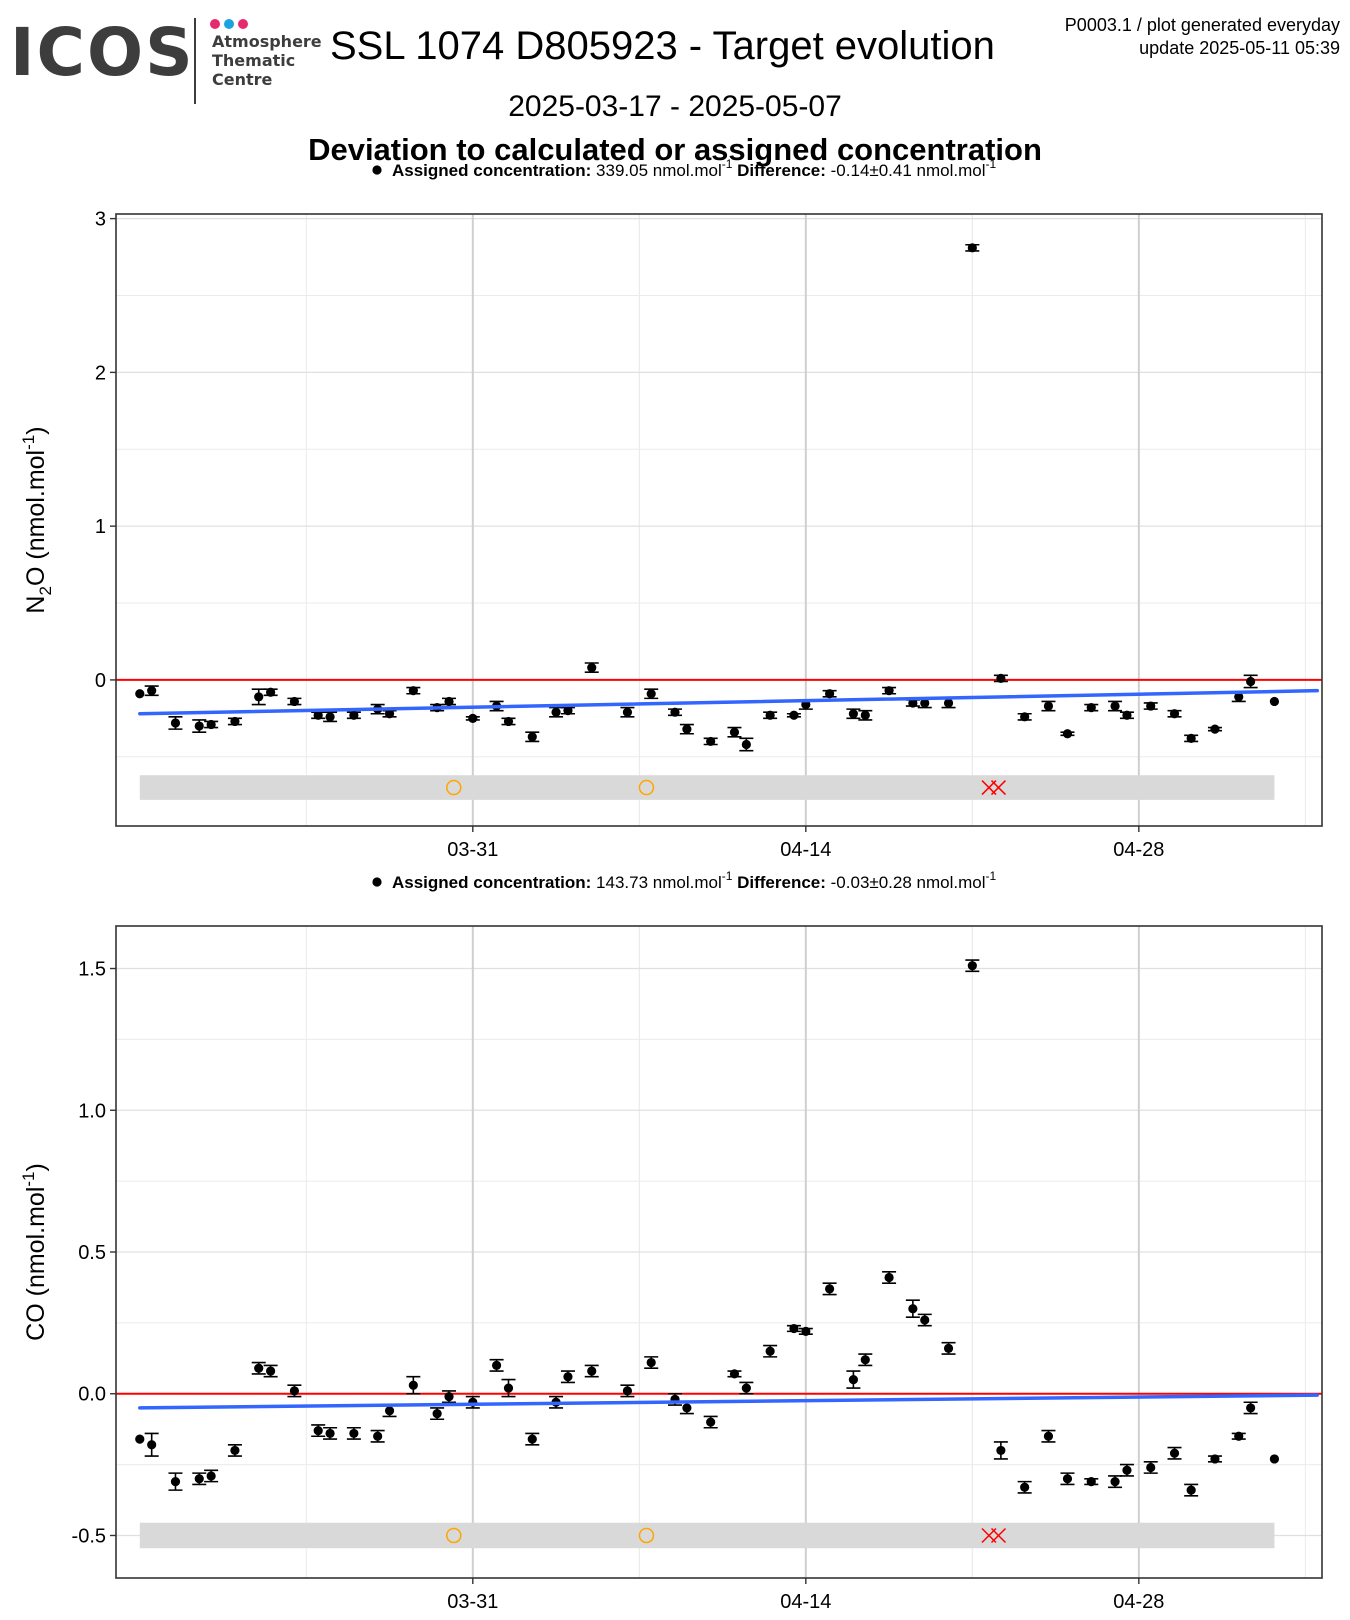  What do you see at coordinates (195, 61) in the screenshot?
I see `logo-separator` at bounding box center [195, 61].